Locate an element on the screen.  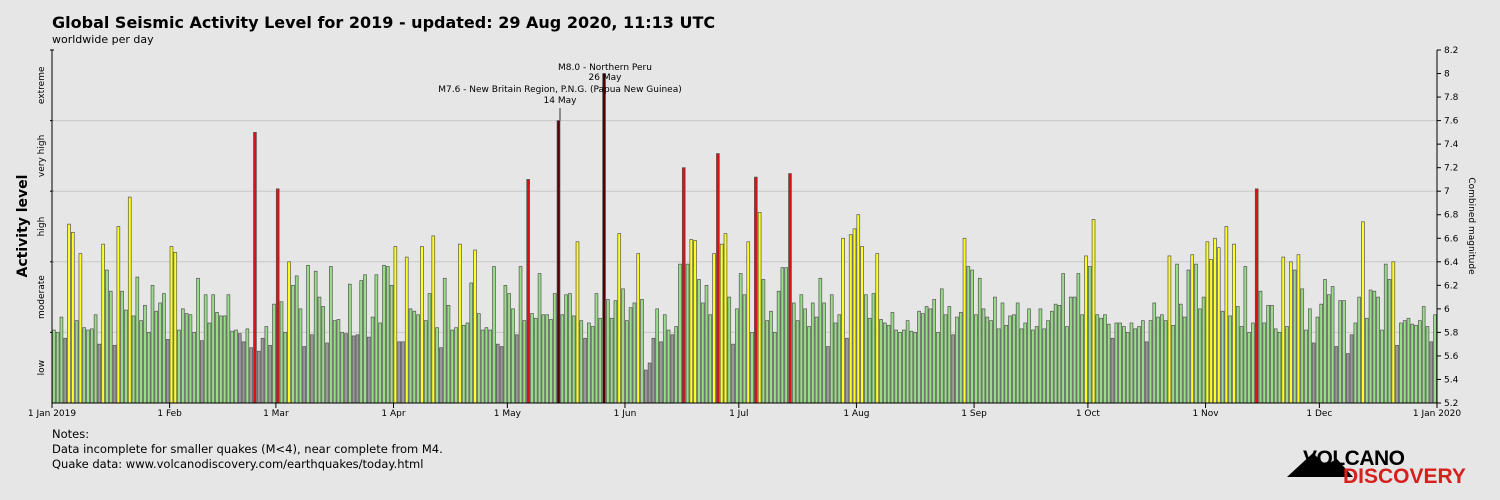
x-tick-label: 1 Jun is located at coordinates (625, 414).